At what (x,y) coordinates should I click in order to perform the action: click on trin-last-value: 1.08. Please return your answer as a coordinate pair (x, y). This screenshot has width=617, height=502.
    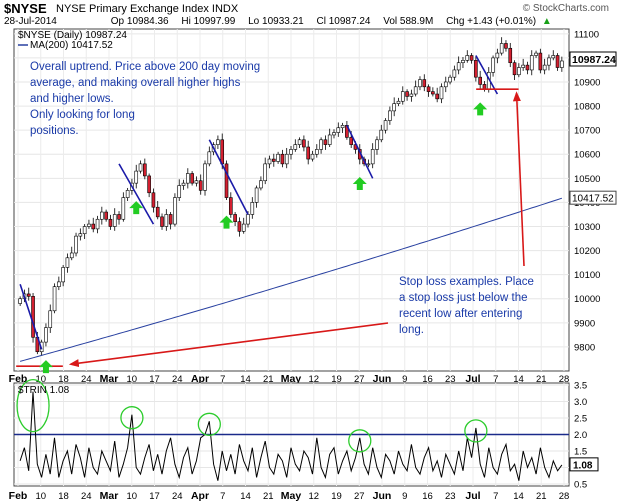
    Looking at the image, I should click on (583, 465).